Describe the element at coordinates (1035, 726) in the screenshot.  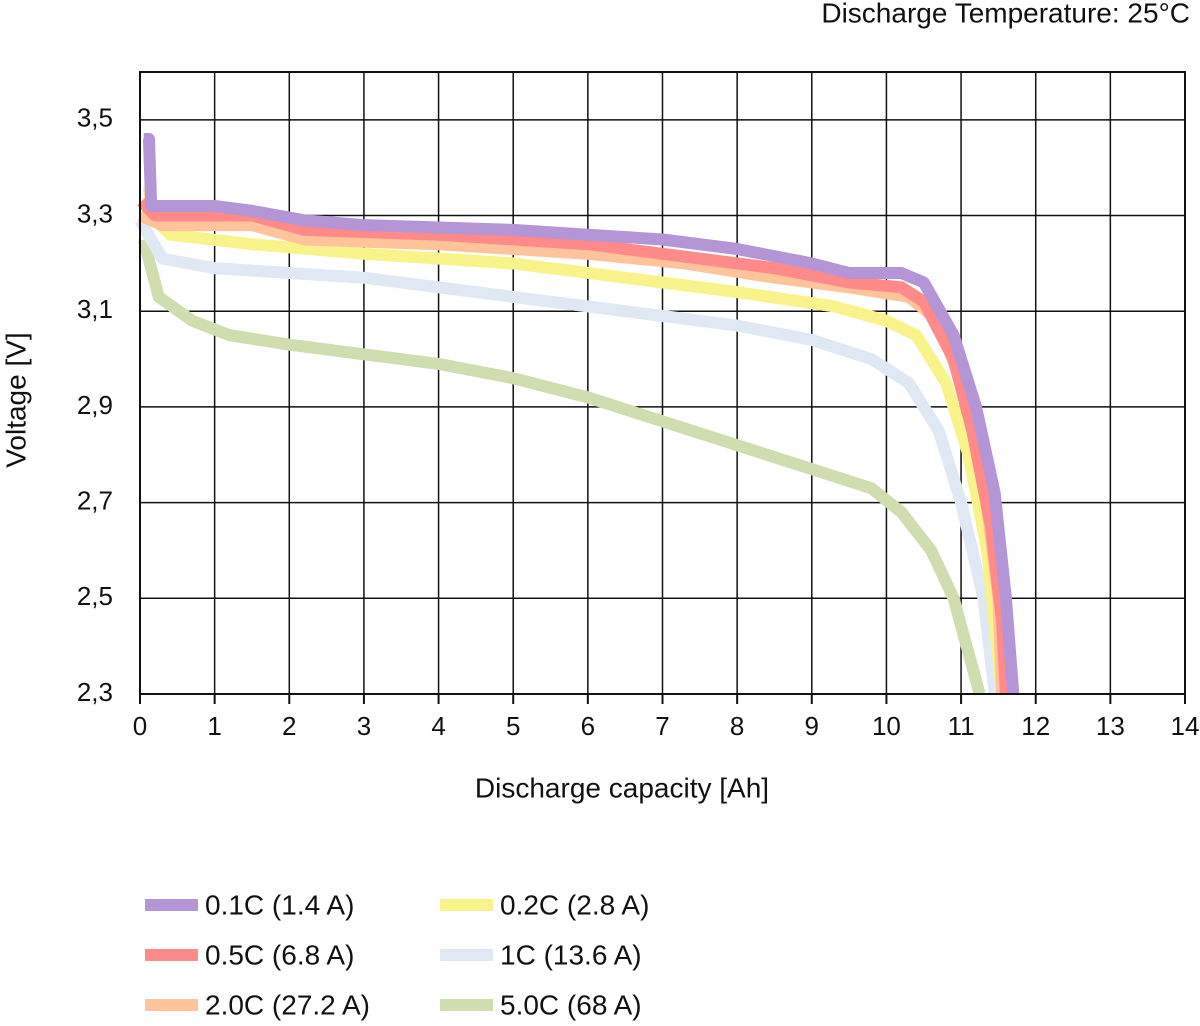
I see `x-tick-label: 12` at that location.